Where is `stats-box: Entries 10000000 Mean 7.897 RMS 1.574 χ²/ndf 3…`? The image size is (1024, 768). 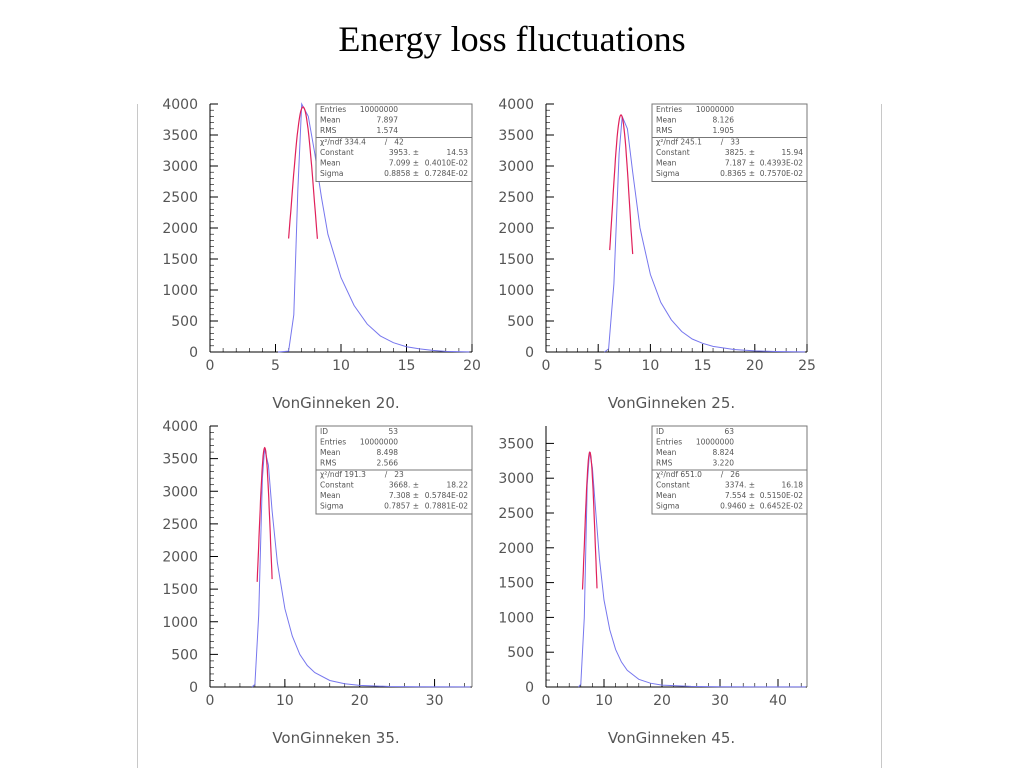 stats-box: Entries 10000000 Mean 7.897 RMS 1.574 χ²/ndf 3… is located at coordinates (394, 142).